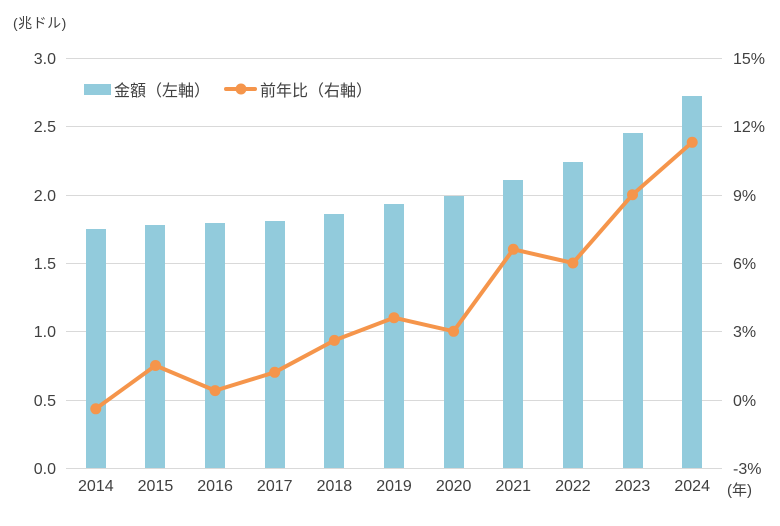 This screenshot has width=780, height=526. Describe the element at coordinates (453, 486) in the screenshot. I see `x-axis-tick-label: 2020` at that location.